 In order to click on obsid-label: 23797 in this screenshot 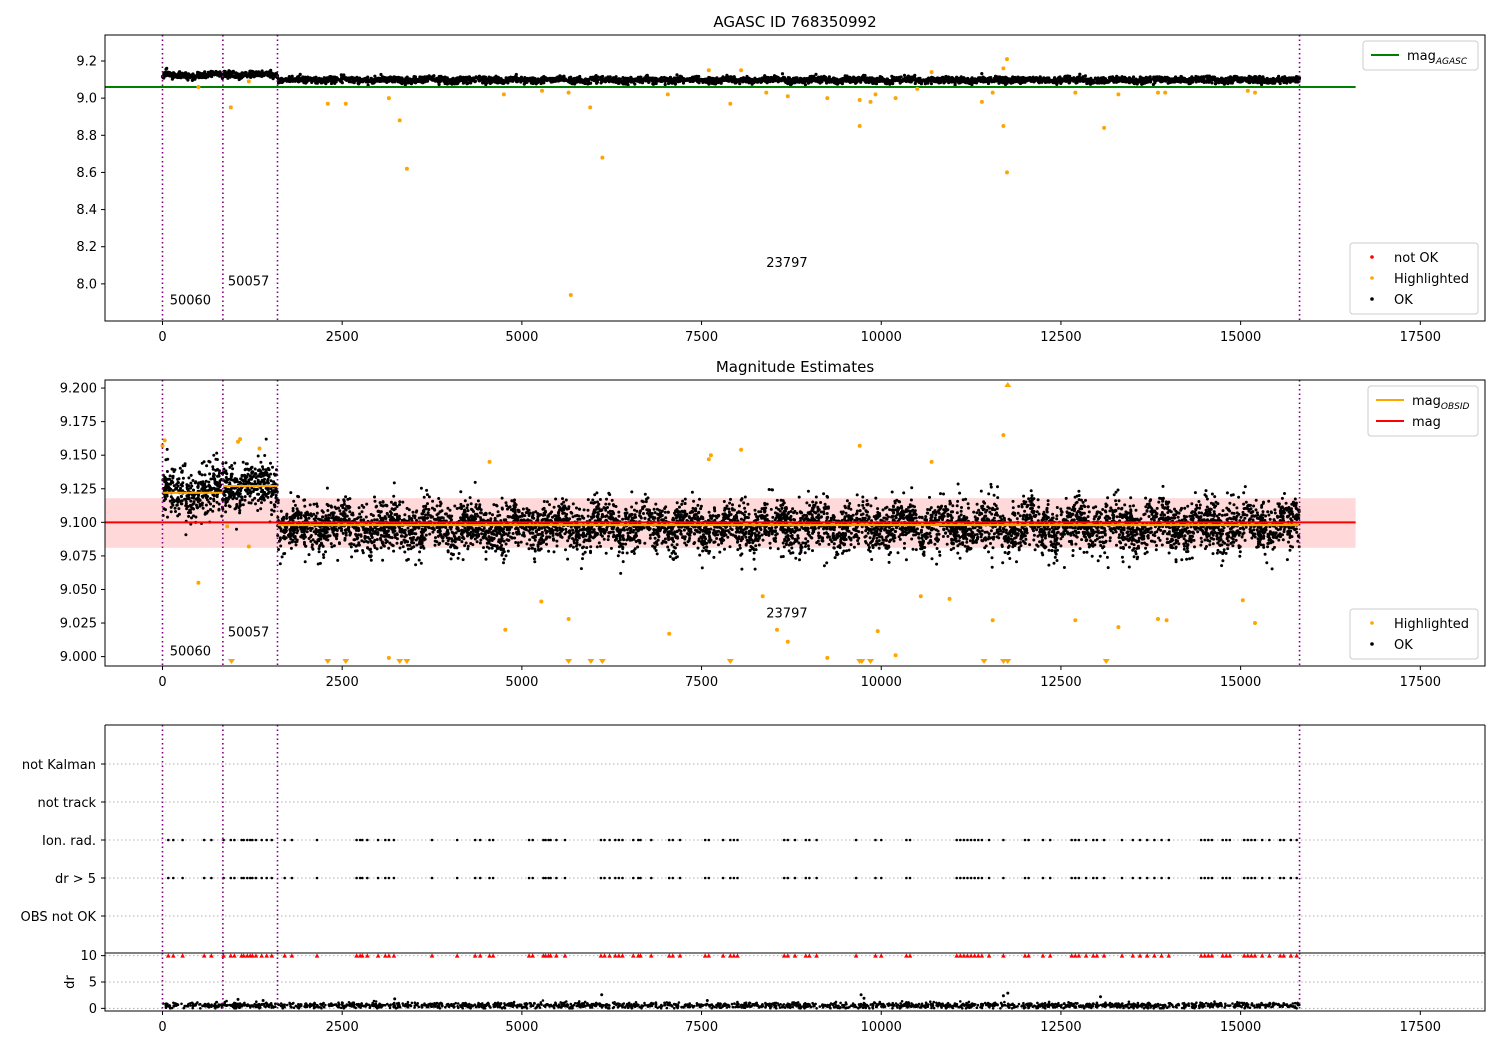, I will do `click(786, 263)`.